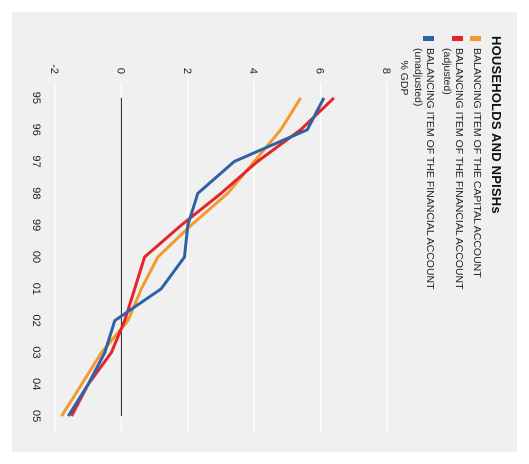 The image size is (529, 464). Describe the element at coordinates (36, 289) in the screenshot. I see `x-tick-label: 01` at that location.